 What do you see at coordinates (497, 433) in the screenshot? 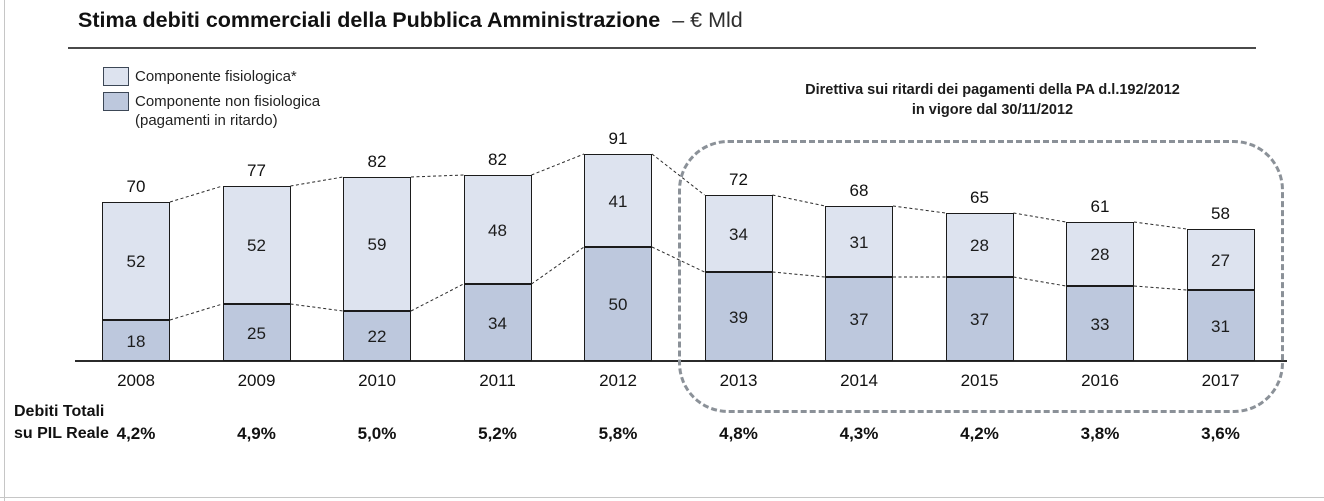
I see `pil-percentage: 5,2%` at bounding box center [497, 433].